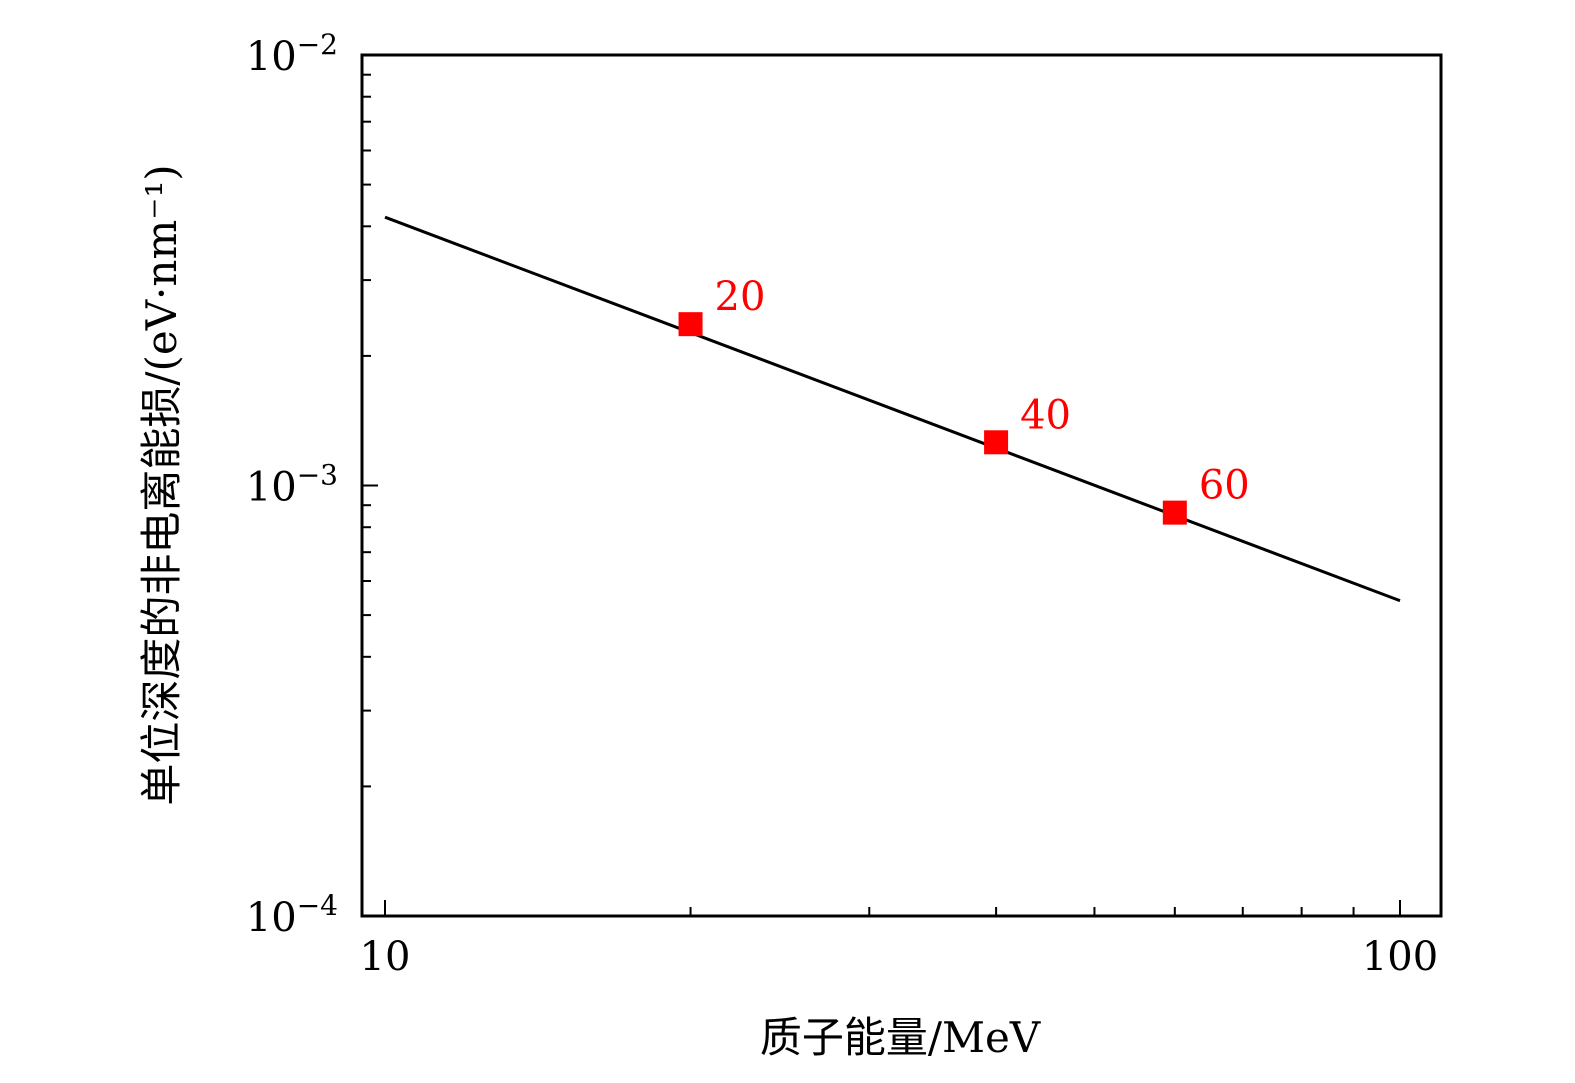 The width and height of the screenshot is (1575, 1083). I want to click on x-axis-title: 质子能量/MeV, so click(900, 1037).